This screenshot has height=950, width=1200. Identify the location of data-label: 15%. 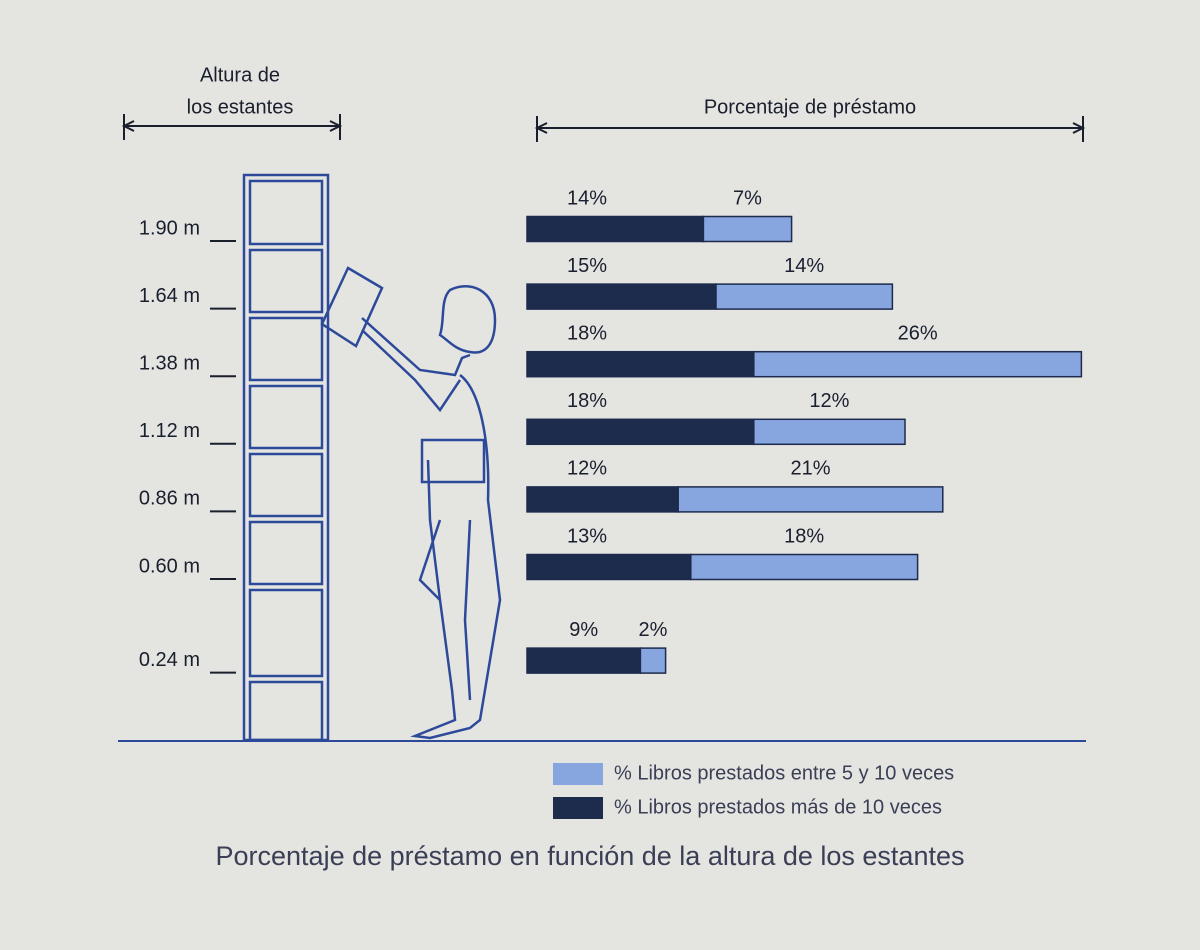
(587, 266).